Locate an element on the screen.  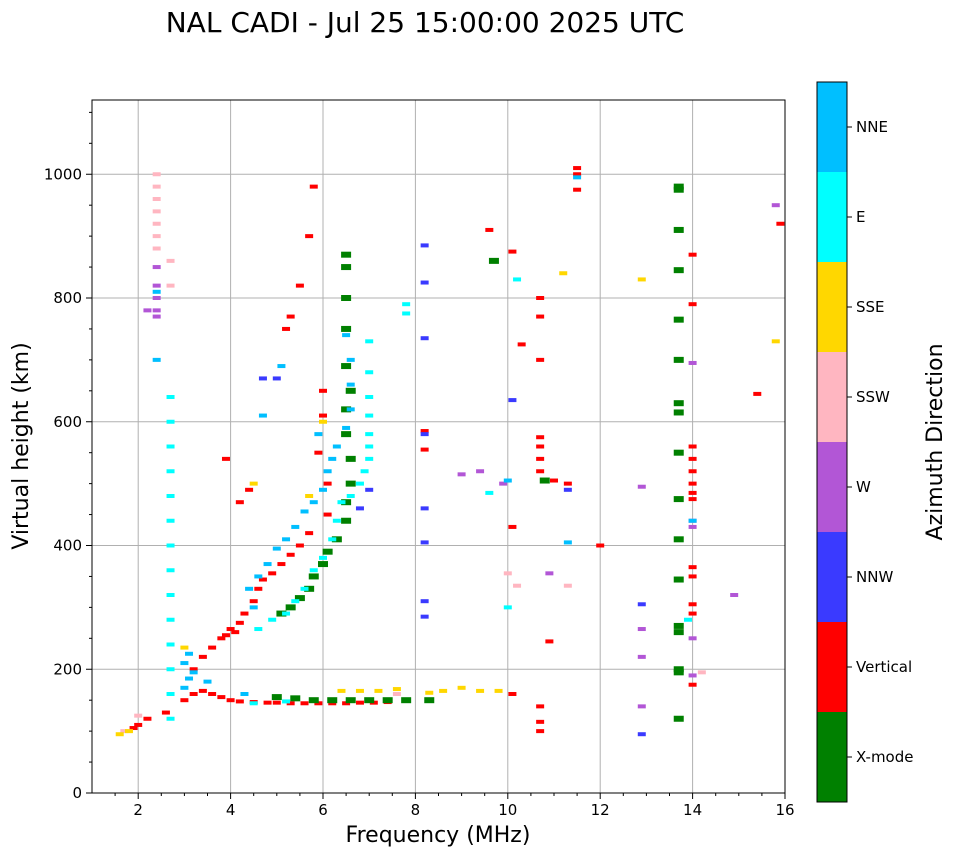
x-tick-label: 6 is located at coordinates (323, 810).